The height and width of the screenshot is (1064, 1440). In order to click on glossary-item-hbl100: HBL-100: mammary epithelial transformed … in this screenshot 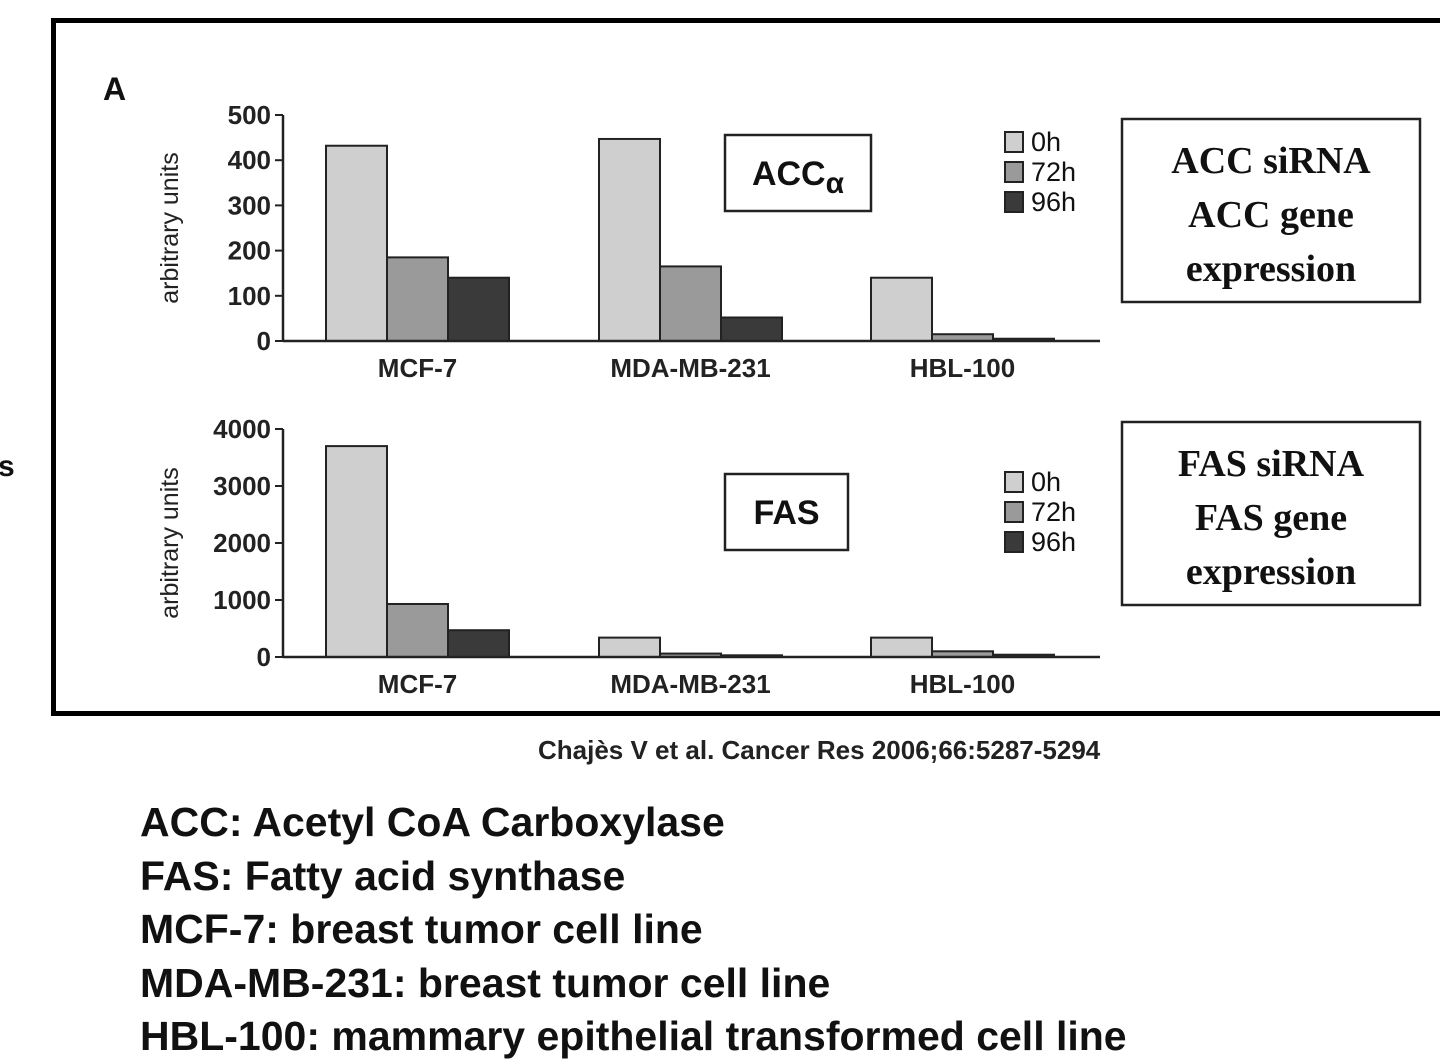, I will do `click(633, 1036)`.